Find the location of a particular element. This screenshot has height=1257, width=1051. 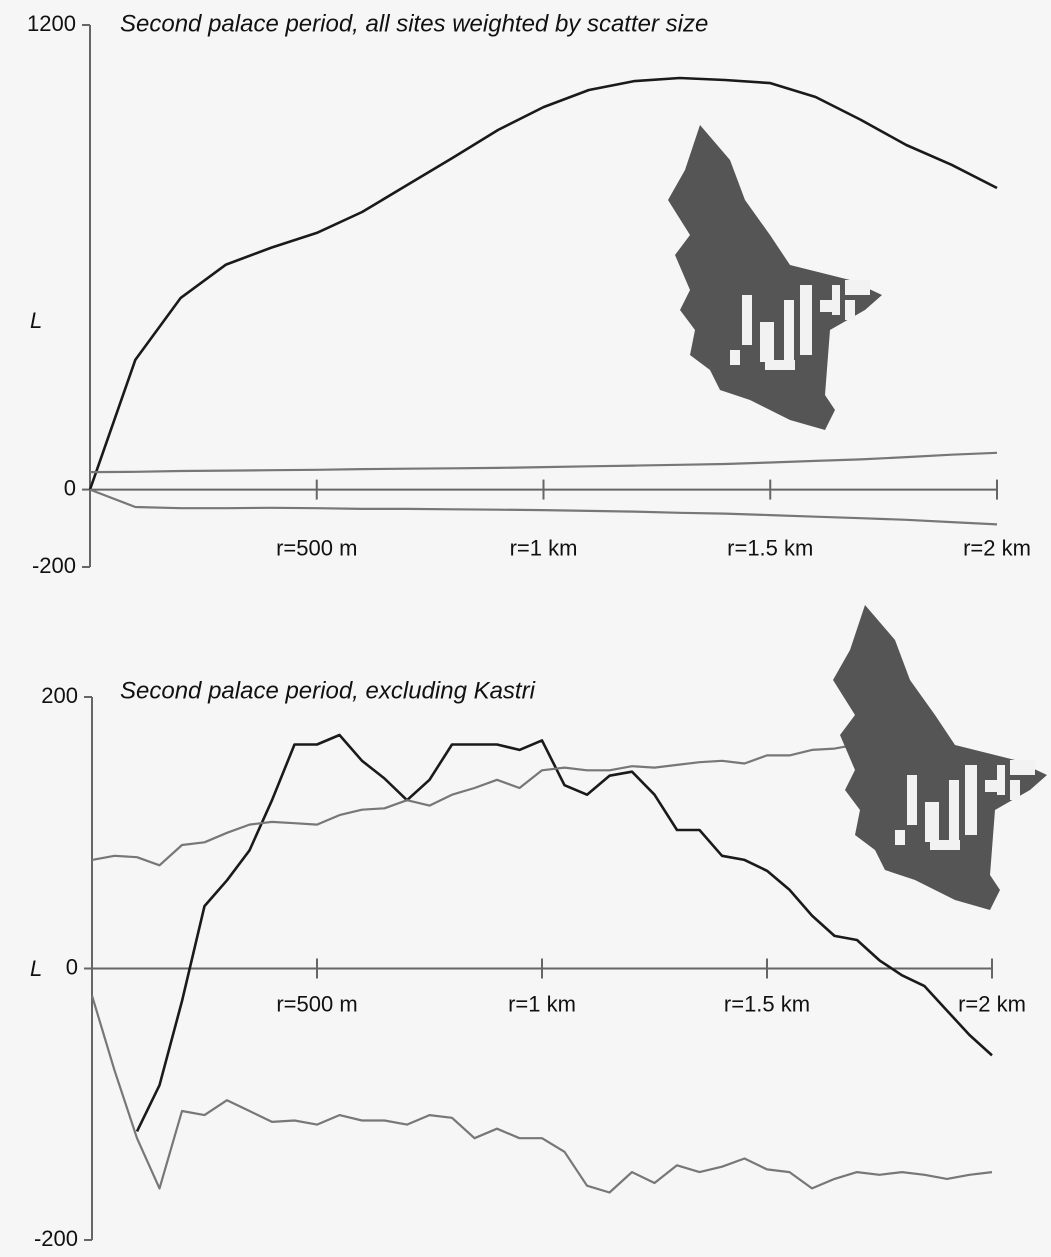

y-tick-label: 200 is located at coordinates (59, 695).